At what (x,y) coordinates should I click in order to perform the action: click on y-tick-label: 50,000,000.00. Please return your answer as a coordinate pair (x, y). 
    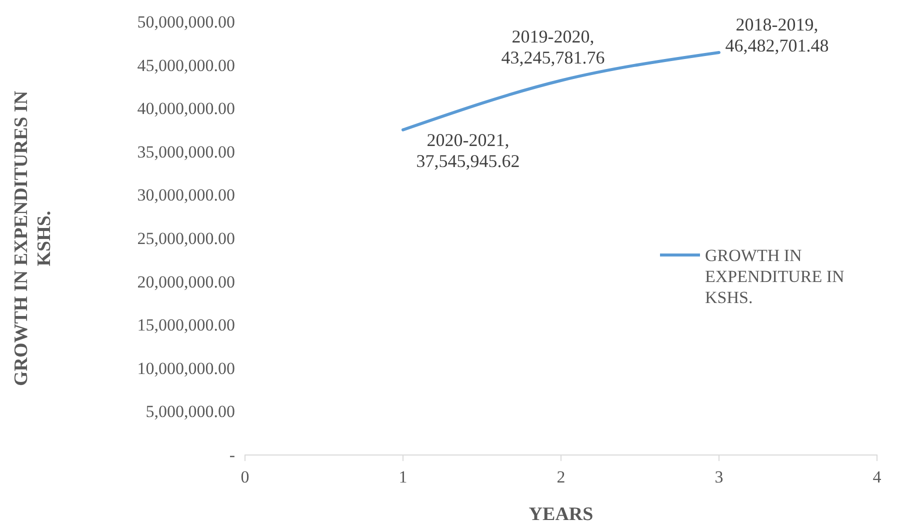
    Looking at the image, I should click on (186, 22).